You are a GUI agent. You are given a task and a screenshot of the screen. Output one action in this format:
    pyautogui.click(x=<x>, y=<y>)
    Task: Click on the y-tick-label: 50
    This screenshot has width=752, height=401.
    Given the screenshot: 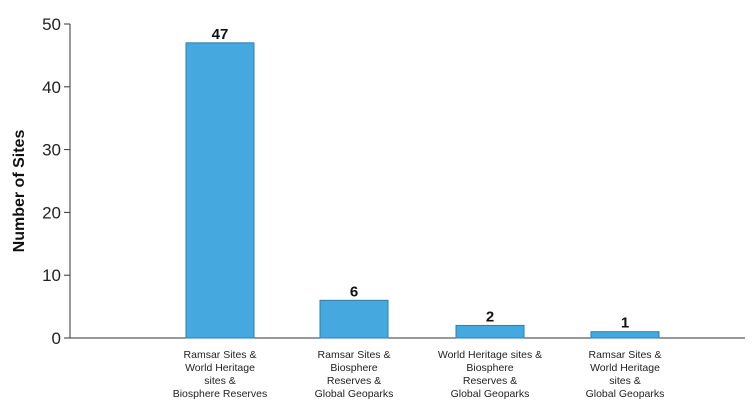 What is the action you would take?
    pyautogui.click(x=51, y=24)
    